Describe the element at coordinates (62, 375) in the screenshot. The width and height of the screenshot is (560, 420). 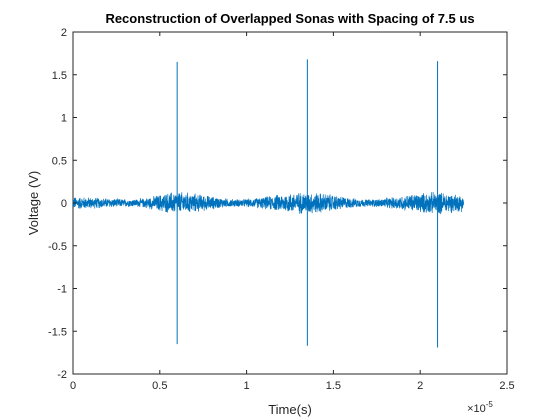
I see `y-tick-label: -2` at that location.